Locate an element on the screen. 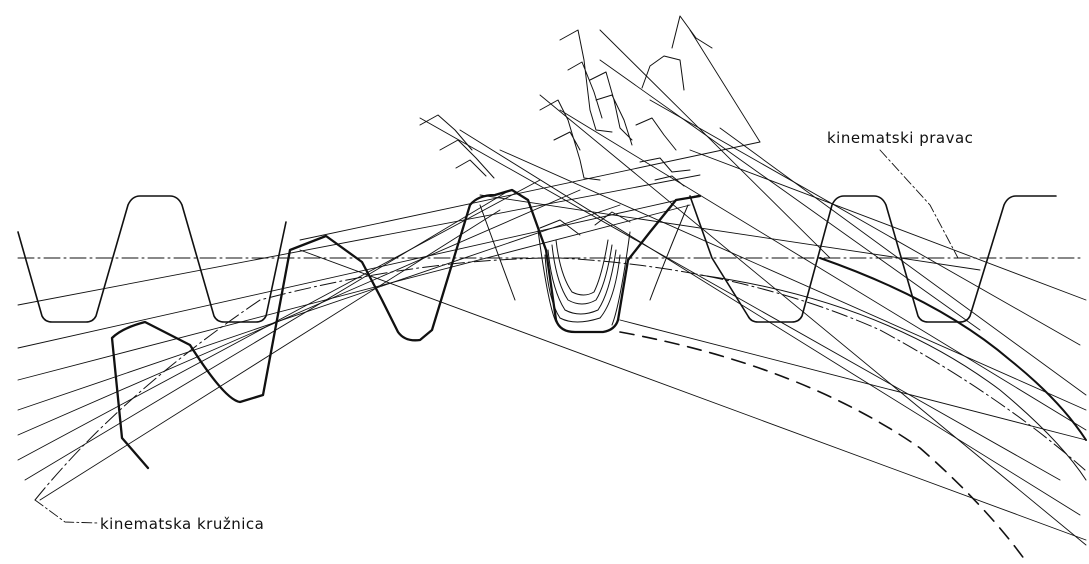 This screenshot has width=1089, height=564. pitch-line-label: kinematski pravac is located at coordinates (900, 138).